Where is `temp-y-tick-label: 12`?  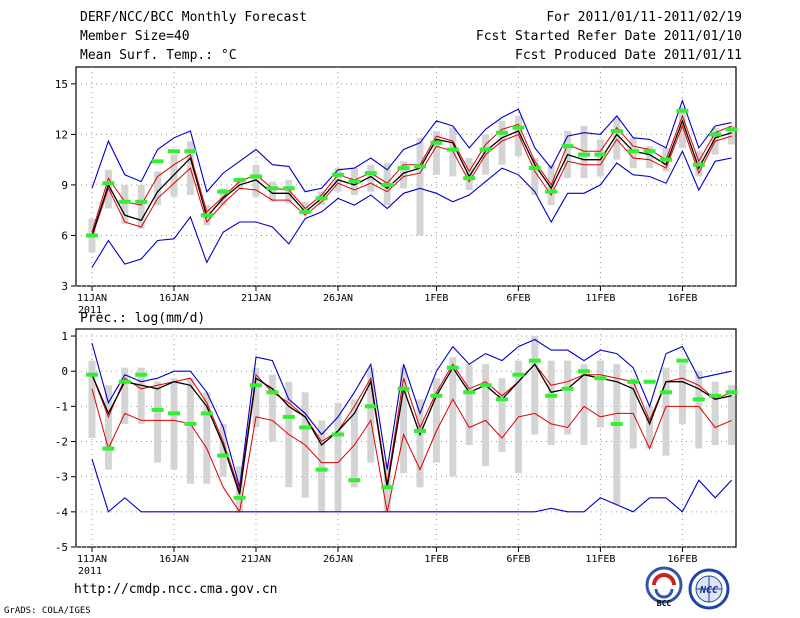
temp-y-tick-label: 12 is located at coordinates (61, 134).